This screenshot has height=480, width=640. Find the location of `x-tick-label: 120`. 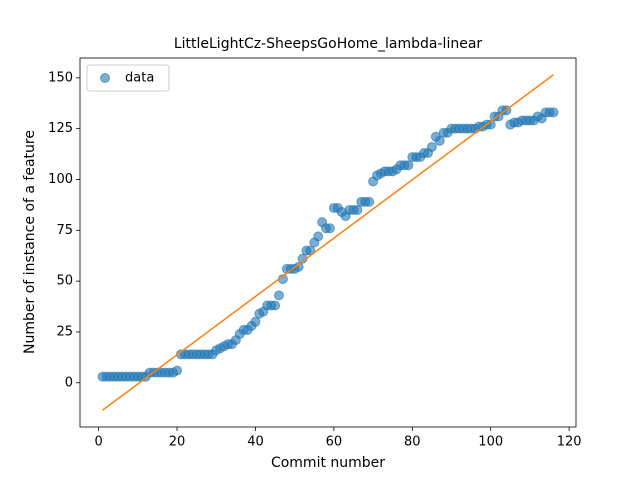

x-tick-label: 120 is located at coordinates (569, 442).